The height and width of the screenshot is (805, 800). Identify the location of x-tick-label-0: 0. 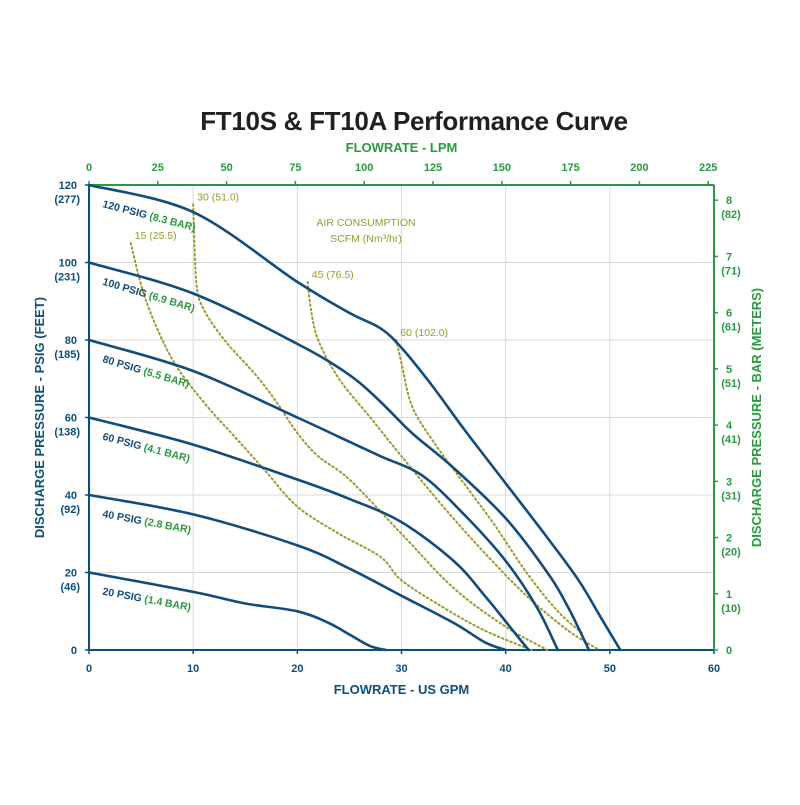
(89, 669).